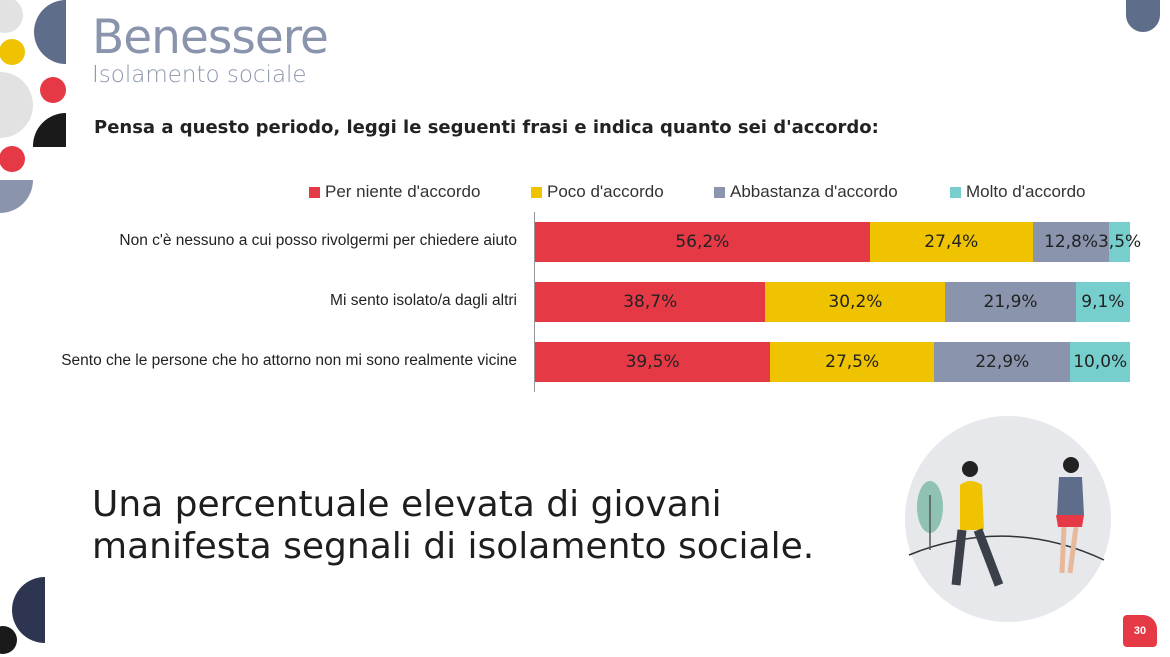 The width and height of the screenshot is (1170, 657). I want to click on data-label: 27,5%, so click(852, 362).